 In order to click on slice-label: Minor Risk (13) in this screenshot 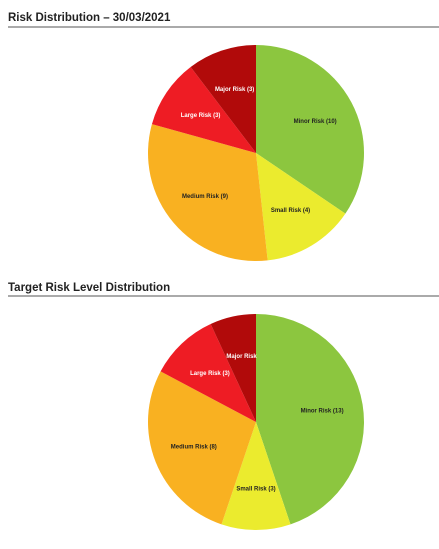, I will do `click(322, 412)`.